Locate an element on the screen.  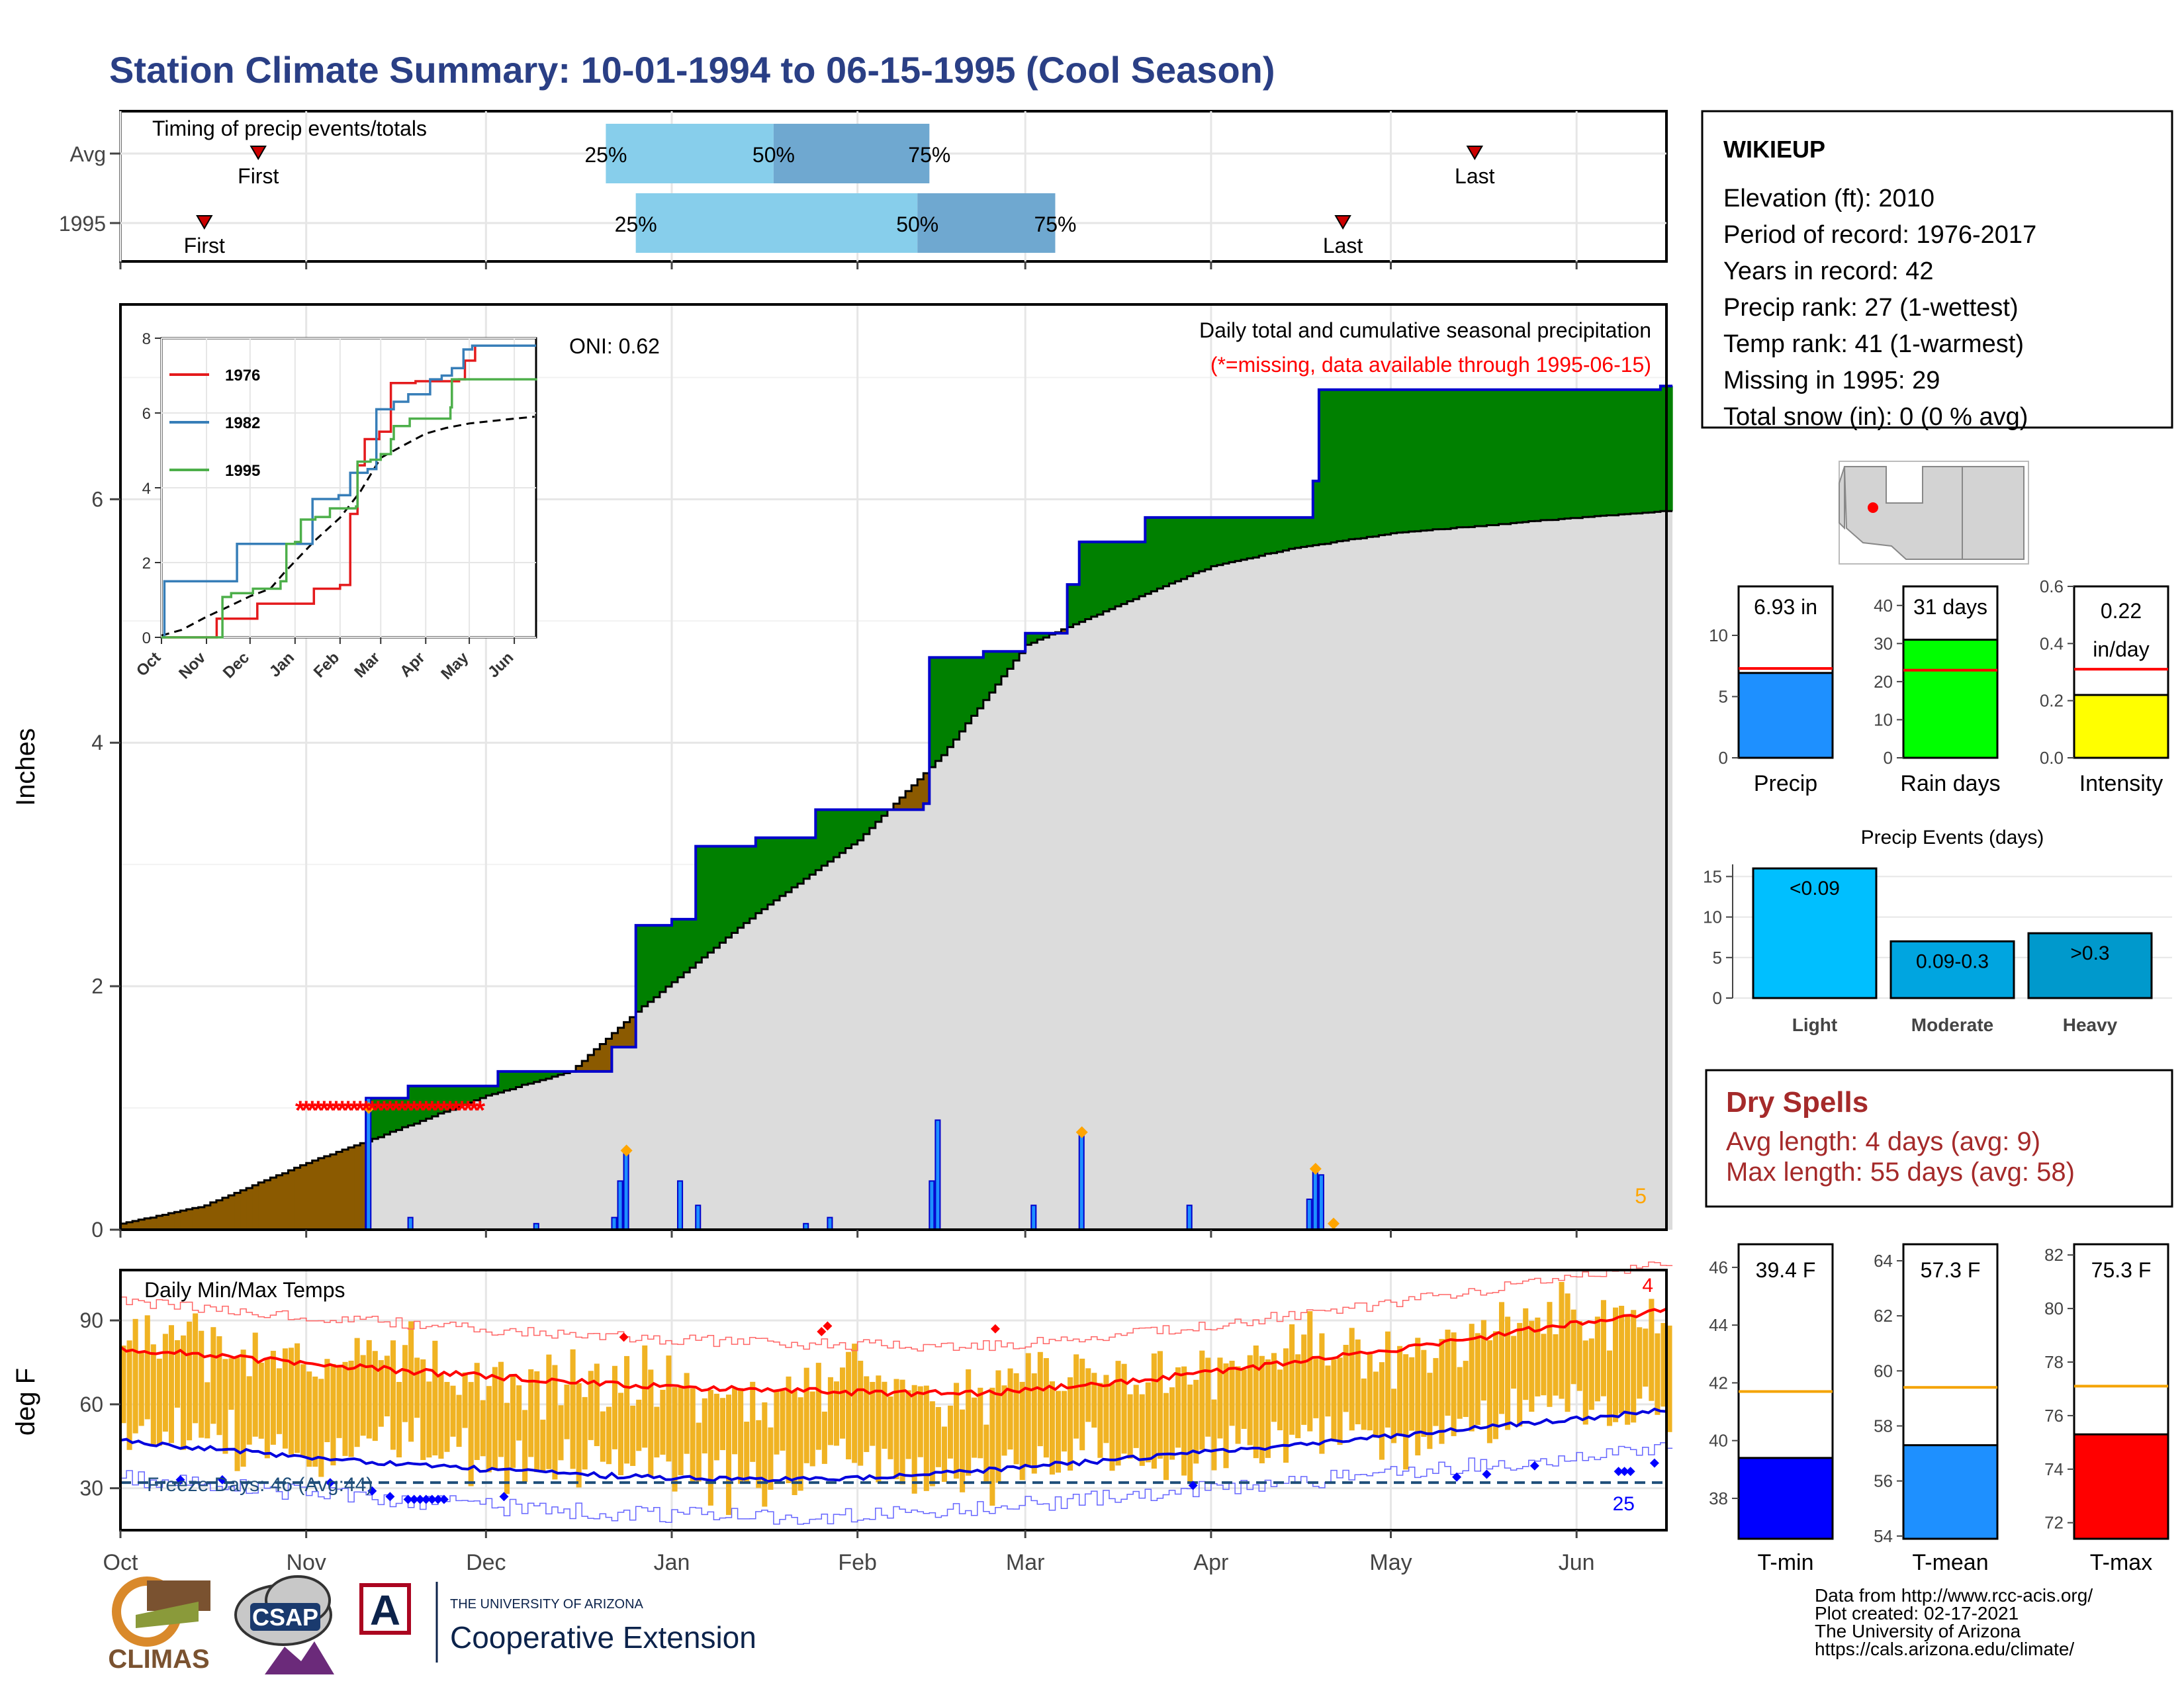
events-bar is located at coordinates (2090, 965).